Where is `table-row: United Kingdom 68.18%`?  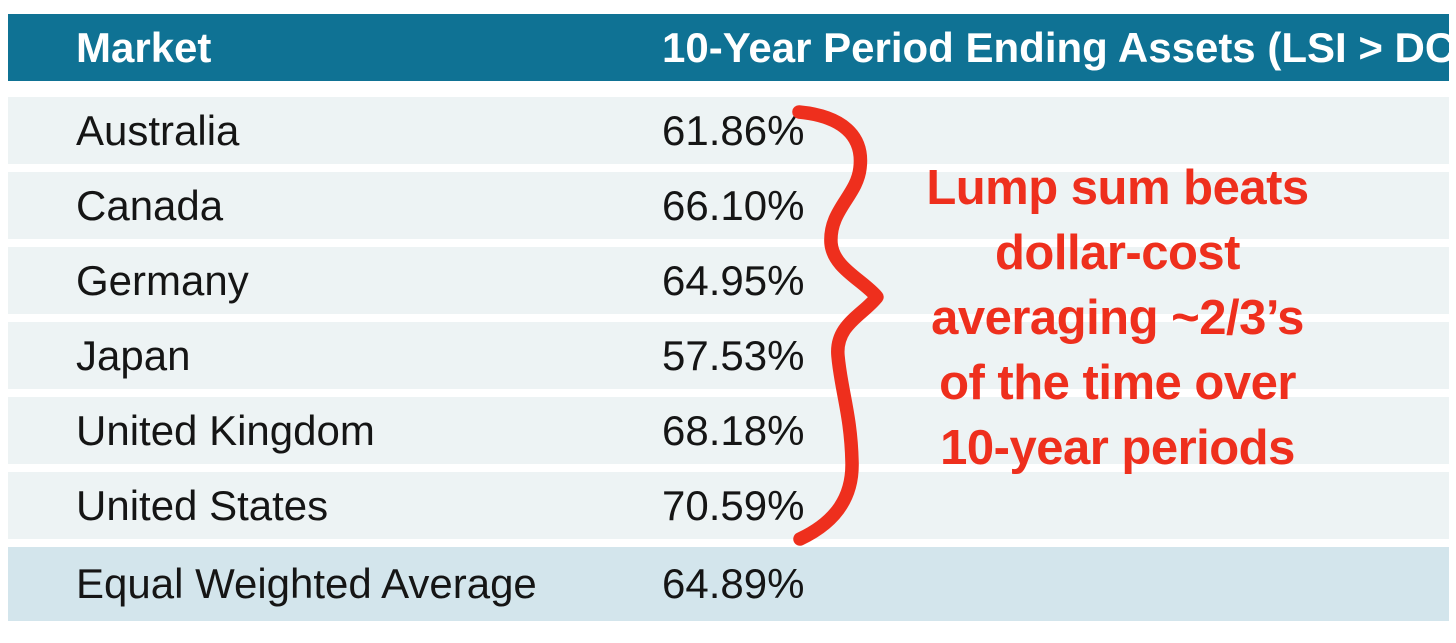 table-row: United Kingdom 68.18% is located at coordinates (728, 430).